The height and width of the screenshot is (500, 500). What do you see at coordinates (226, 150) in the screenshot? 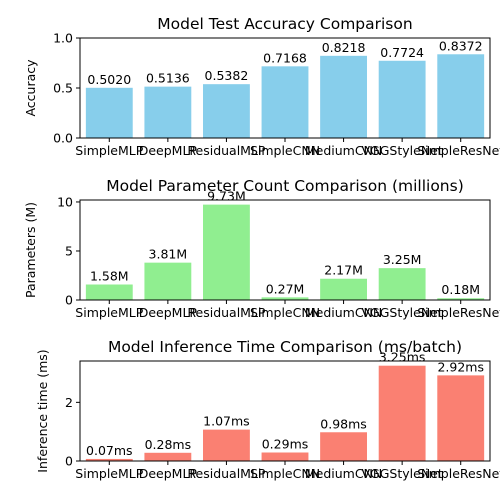
I see `chart-1-x-tick-label-residualmlp: ResidualMLP` at bounding box center [226, 150].